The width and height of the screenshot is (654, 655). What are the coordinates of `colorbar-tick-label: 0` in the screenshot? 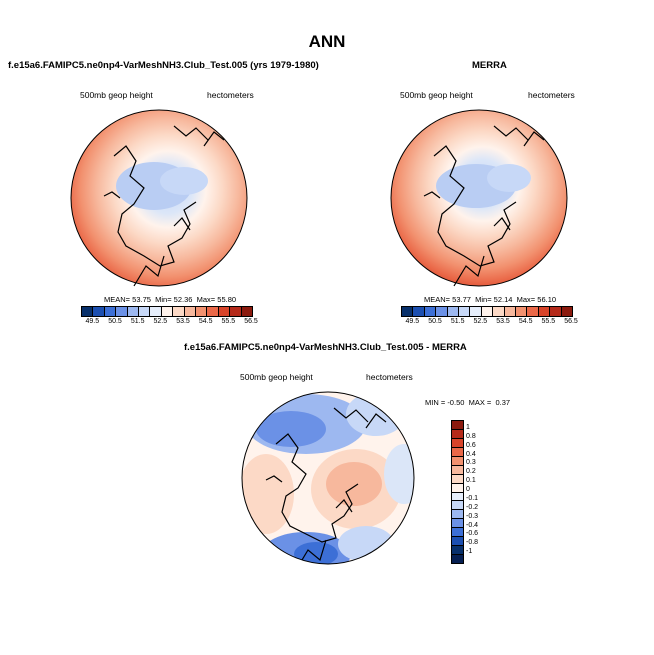 It's located at (468, 489).